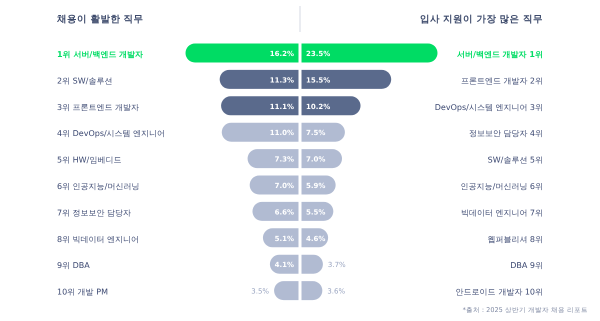  What do you see at coordinates (488, 107) in the screenshot?
I see `y-tick-label: DevOps/시스템 엔지니어 3위` at bounding box center [488, 107].